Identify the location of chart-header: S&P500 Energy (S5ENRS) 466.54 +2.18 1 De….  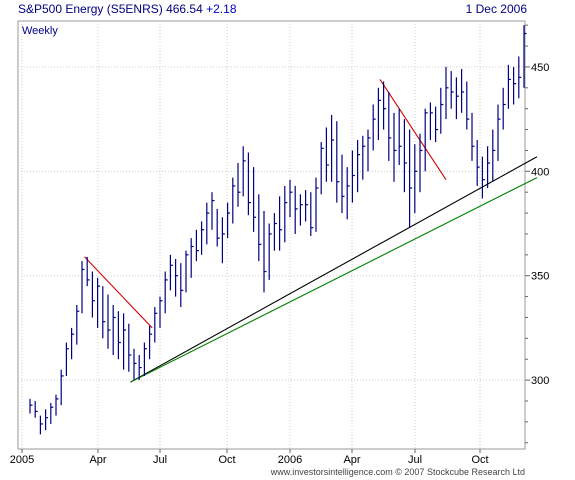
(287, 9).